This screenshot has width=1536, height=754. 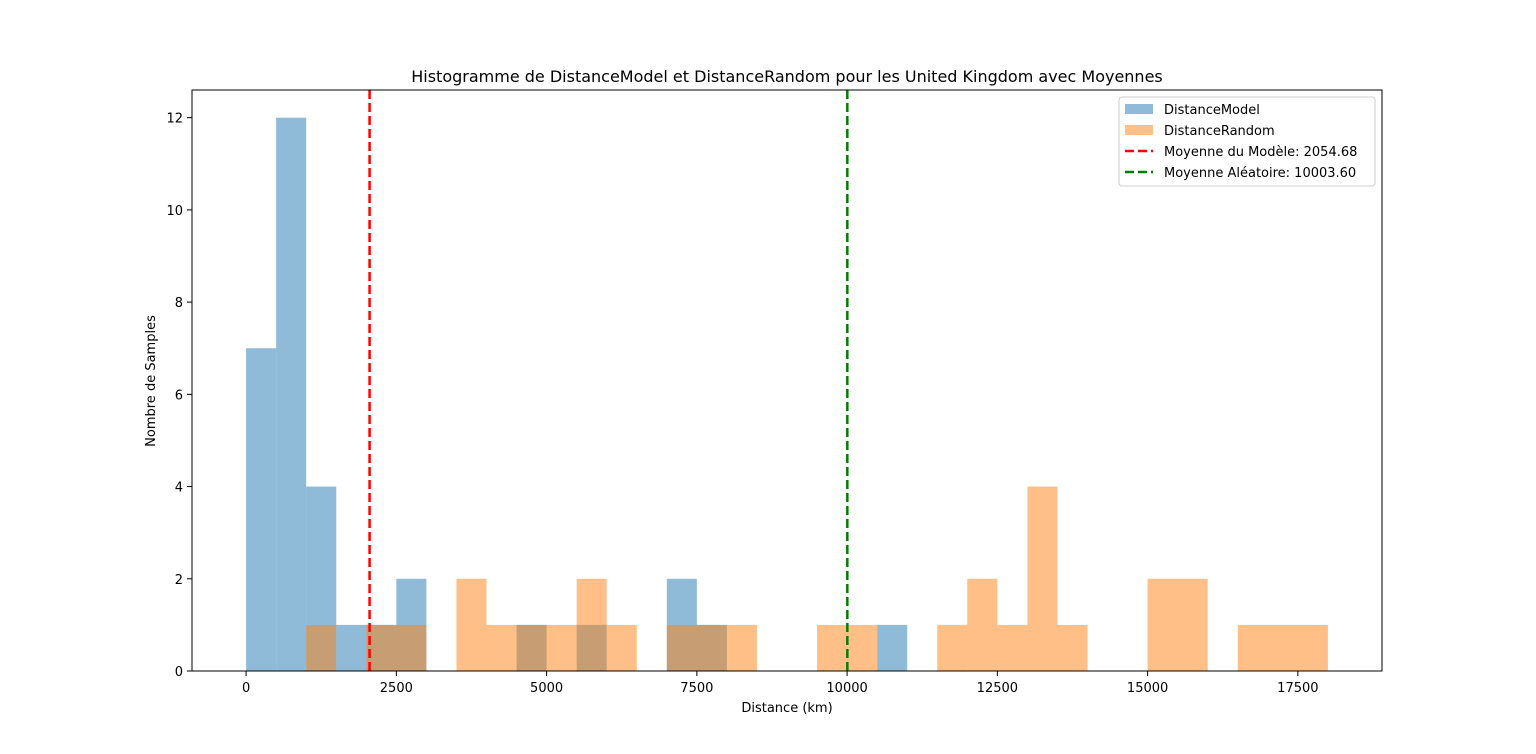 I want to click on y-tick-label: 12, so click(x=174, y=119).